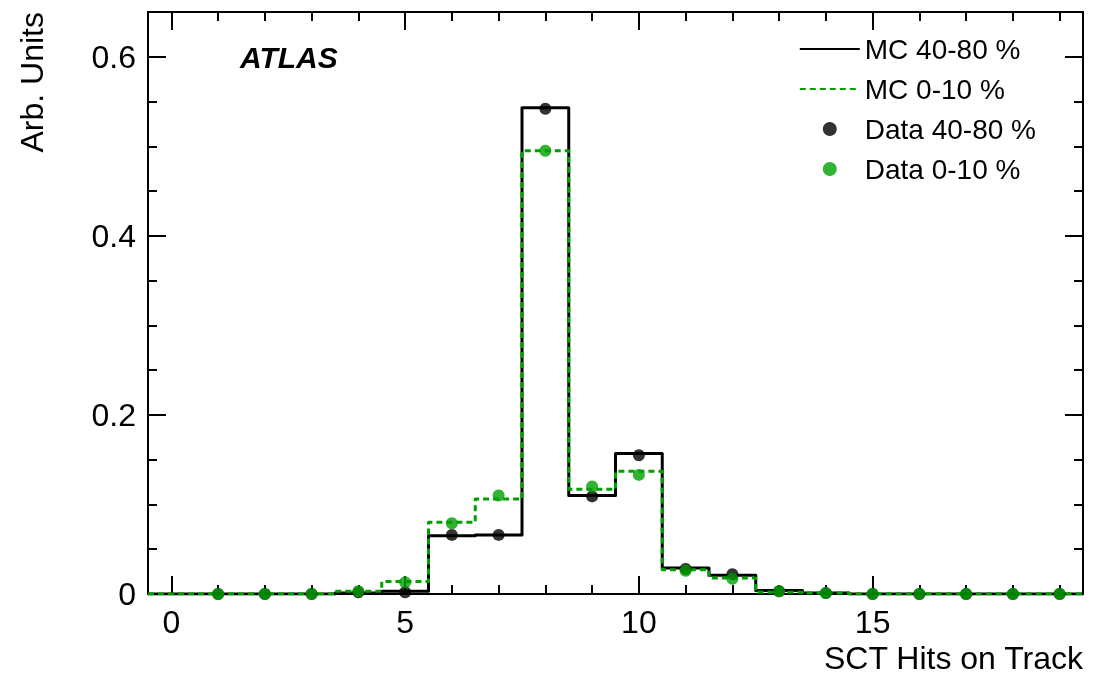 Image resolution: width=1101 pixels, height=685 pixels. Describe the element at coordinates (113, 56) in the screenshot. I see `y-tick-label: 0.6` at that location.